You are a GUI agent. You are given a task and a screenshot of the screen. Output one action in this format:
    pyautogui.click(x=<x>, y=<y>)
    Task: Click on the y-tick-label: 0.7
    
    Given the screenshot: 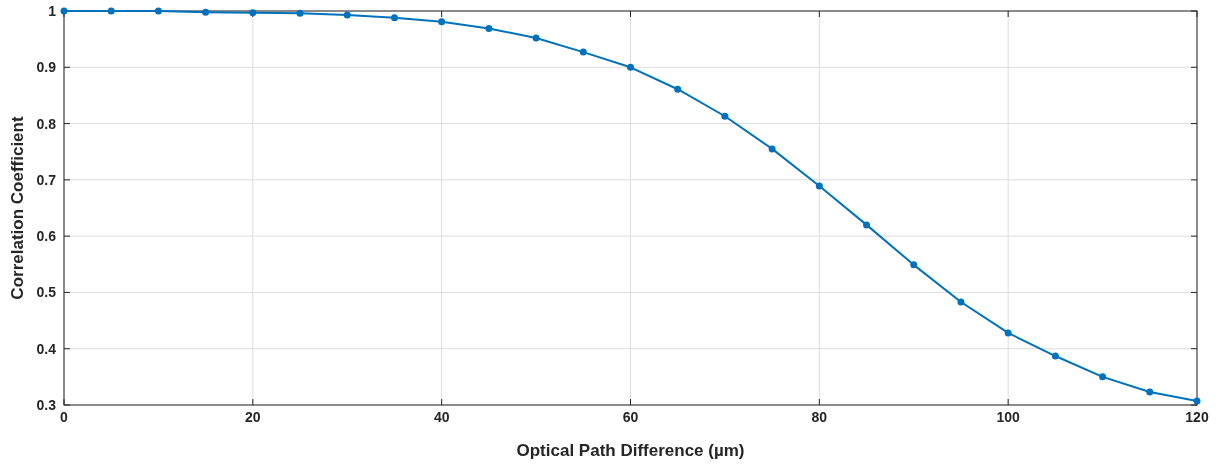 What is the action you would take?
    pyautogui.click(x=46, y=179)
    